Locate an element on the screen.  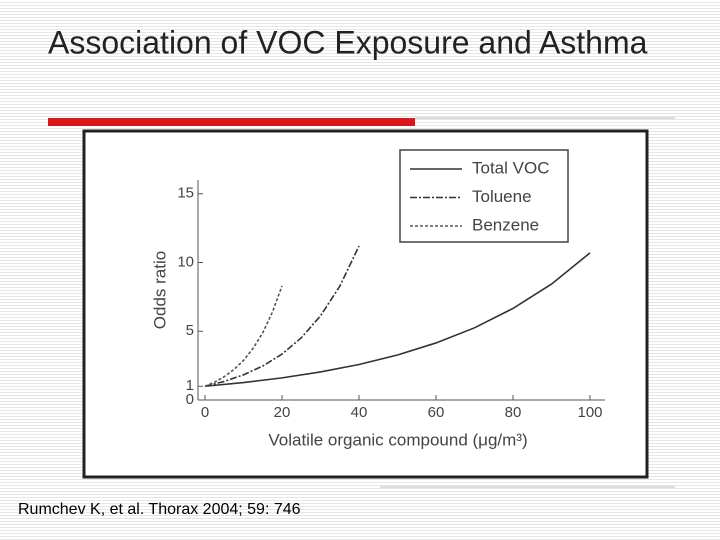
y-tick-label: 10 is located at coordinates (185, 261).